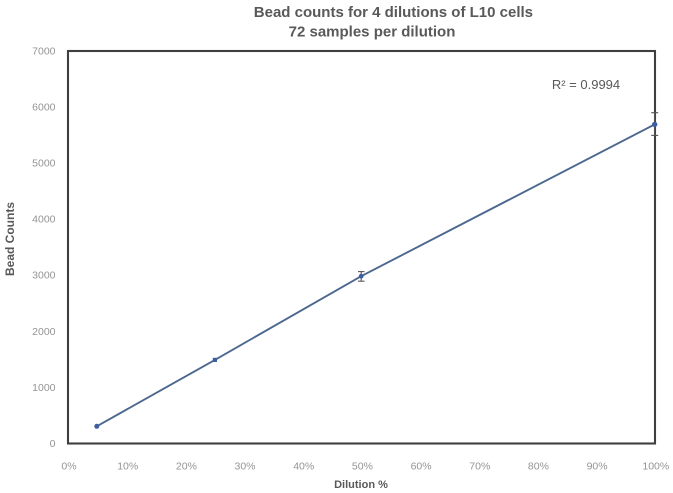 The height and width of the screenshot is (493, 673). I want to click on svg-text: 50%, so click(362, 467).